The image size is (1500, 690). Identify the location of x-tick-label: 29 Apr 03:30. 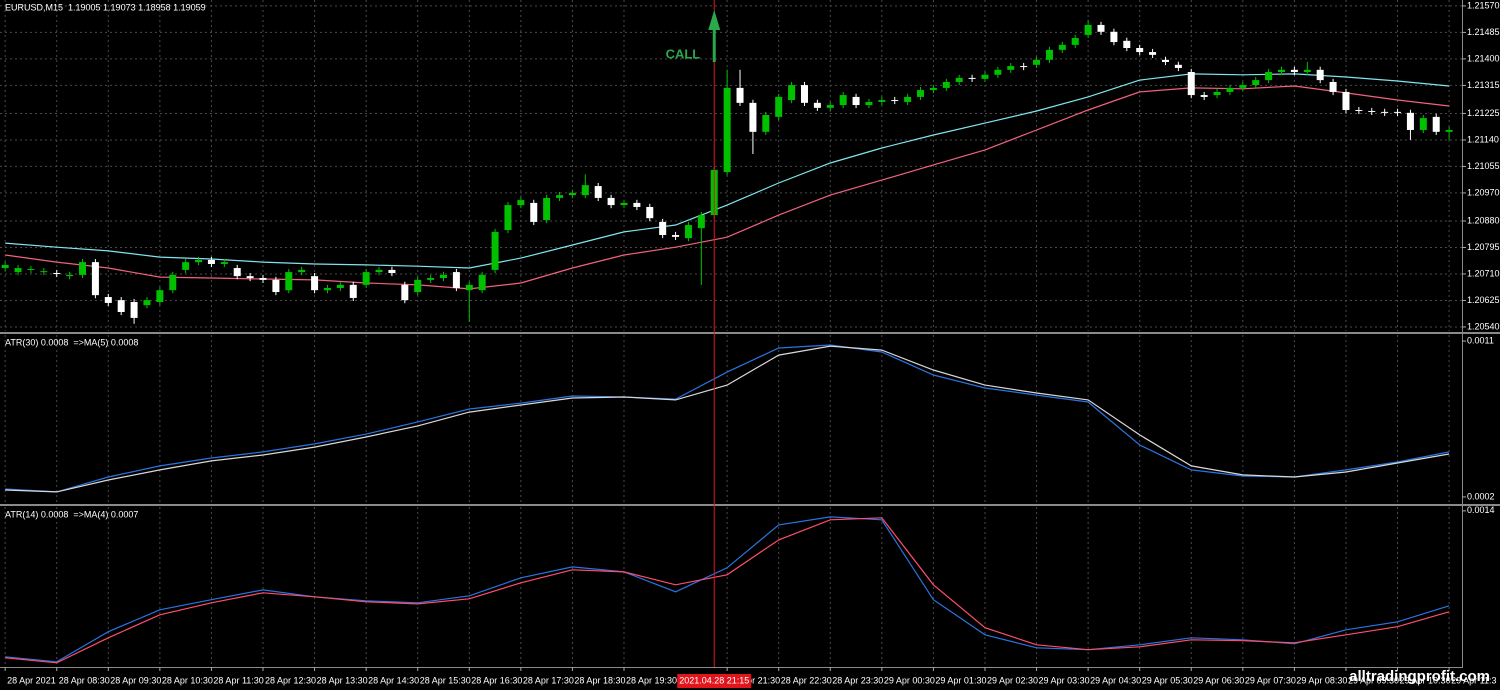
(1064, 680).